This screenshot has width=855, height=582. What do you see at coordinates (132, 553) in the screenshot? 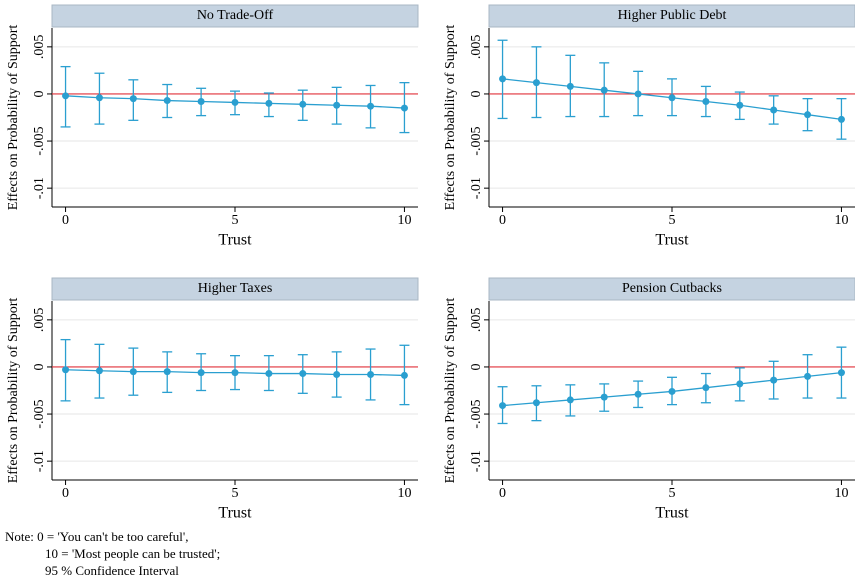
I see `note-line: 10 = 'Most people can be trusted';` at bounding box center [132, 553].